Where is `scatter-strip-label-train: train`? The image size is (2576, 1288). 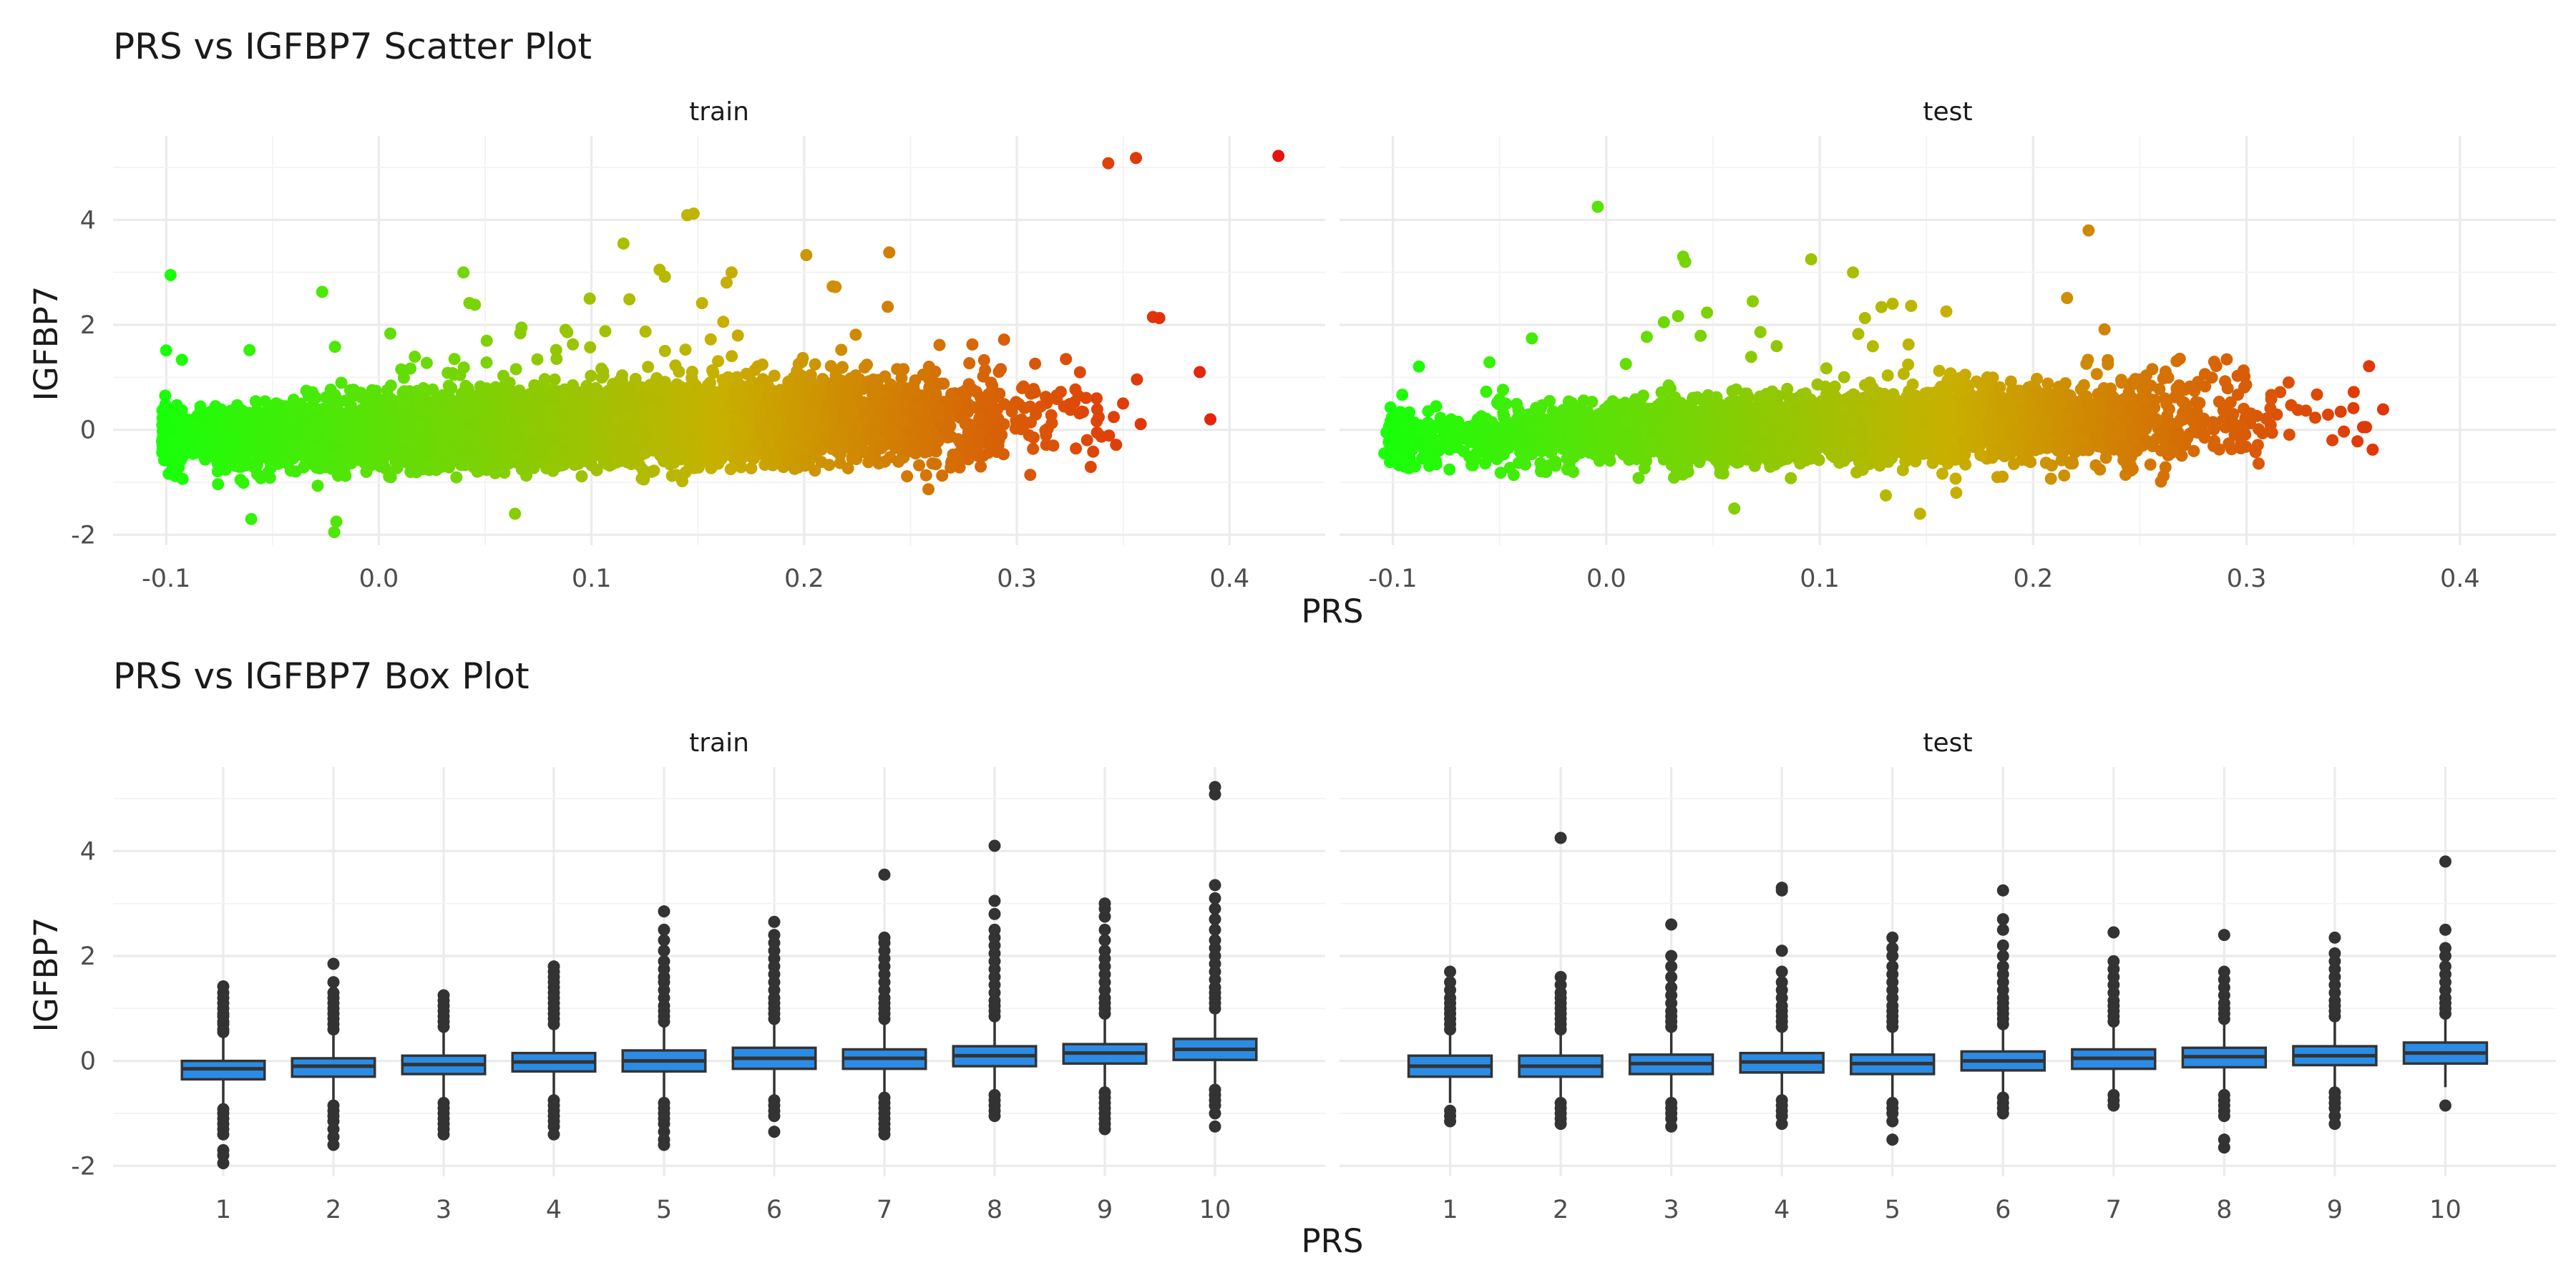 scatter-strip-label-train: train is located at coordinates (719, 112).